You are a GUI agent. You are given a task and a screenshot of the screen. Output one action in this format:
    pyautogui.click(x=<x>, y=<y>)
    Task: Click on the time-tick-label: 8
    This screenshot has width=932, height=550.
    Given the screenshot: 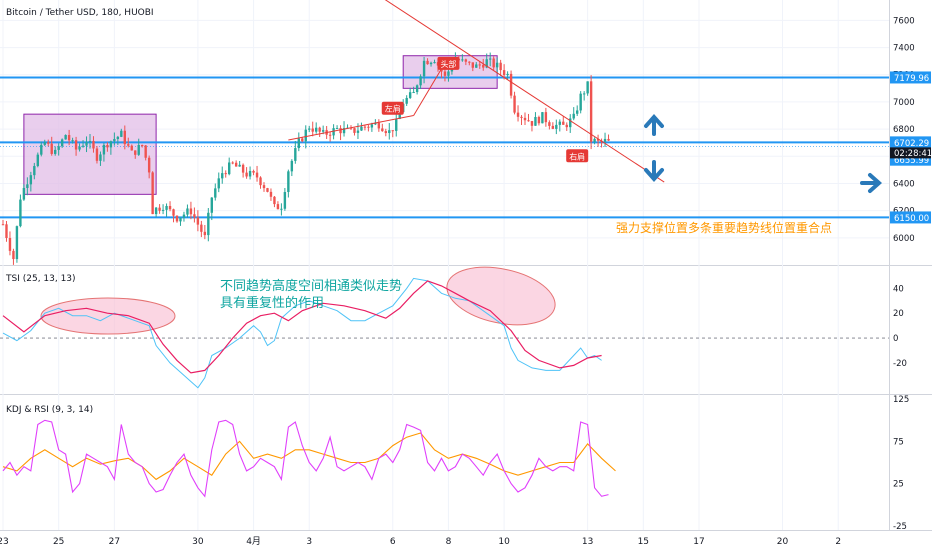 What is the action you would take?
    pyautogui.click(x=449, y=542)
    